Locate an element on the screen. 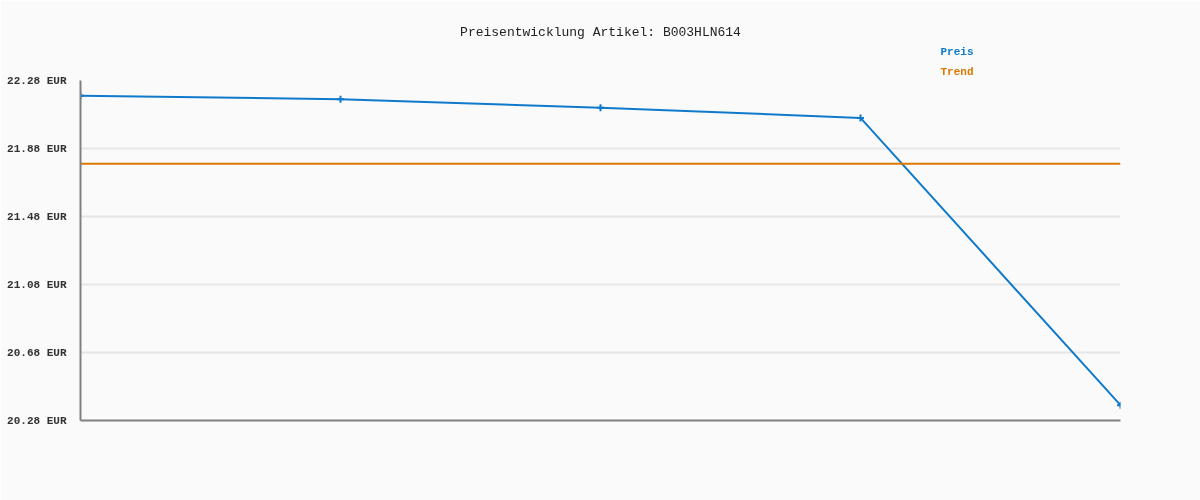 This screenshot has height=500, width=1200. chart-title: Preisentwicklung Artikel: B003HLN614 is located at coordinates (601, 32).